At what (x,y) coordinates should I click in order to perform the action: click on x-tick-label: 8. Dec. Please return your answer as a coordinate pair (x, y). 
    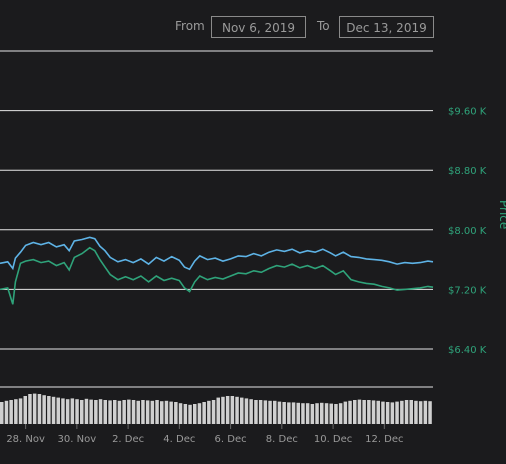
    Looking at the image, I should click on (282, 439).